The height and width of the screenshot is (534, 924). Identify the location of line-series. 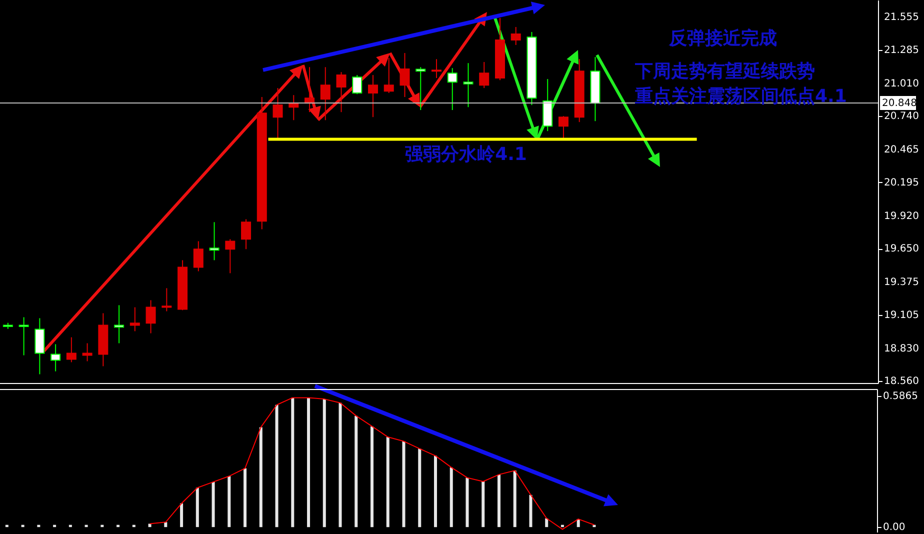
(372, 463).